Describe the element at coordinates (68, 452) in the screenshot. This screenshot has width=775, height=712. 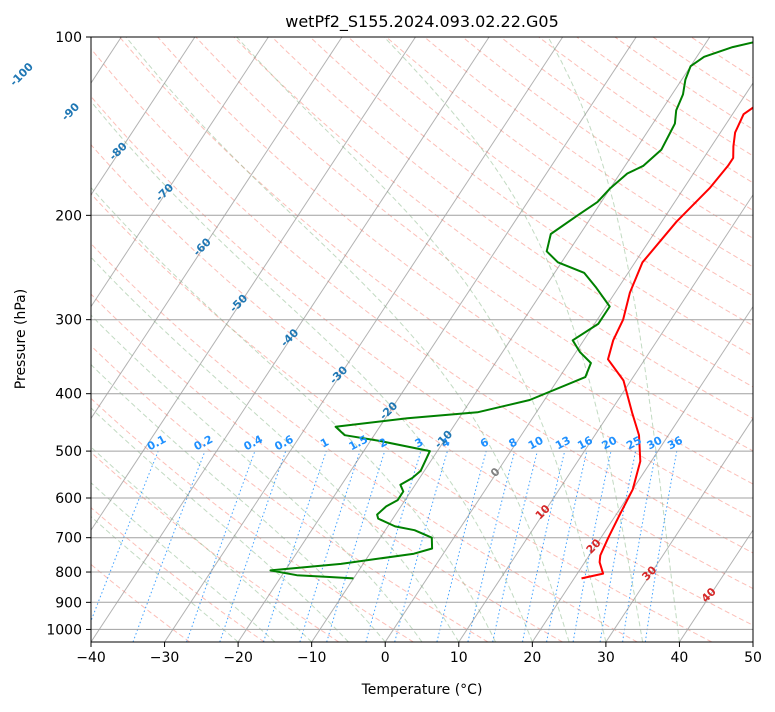
I see `y-tick-label: 500` at that location.